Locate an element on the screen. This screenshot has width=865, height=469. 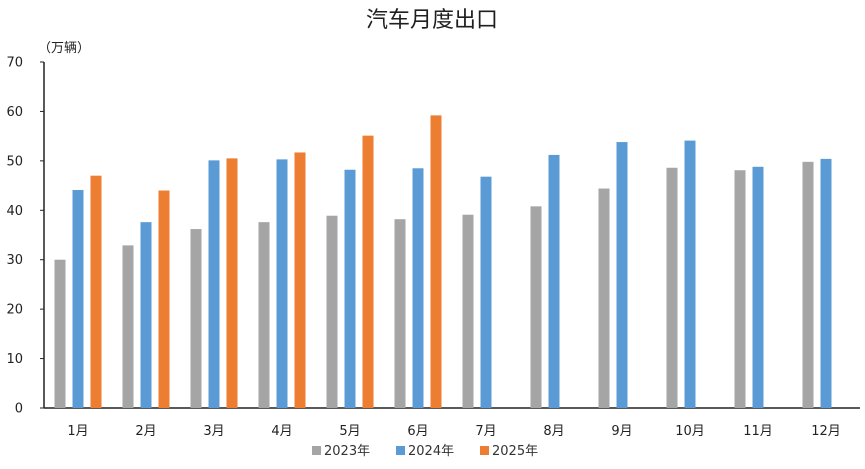
bar-2024年-5月 is located at coordinates (350, 288).